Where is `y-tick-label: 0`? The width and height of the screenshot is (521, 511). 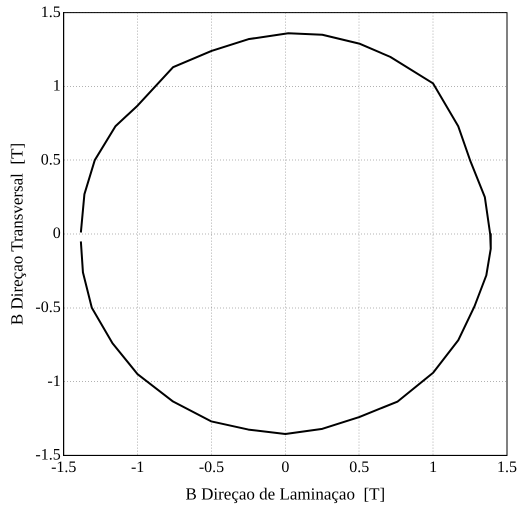 y-tick-label: 0 is located at coordinates (56, 233).